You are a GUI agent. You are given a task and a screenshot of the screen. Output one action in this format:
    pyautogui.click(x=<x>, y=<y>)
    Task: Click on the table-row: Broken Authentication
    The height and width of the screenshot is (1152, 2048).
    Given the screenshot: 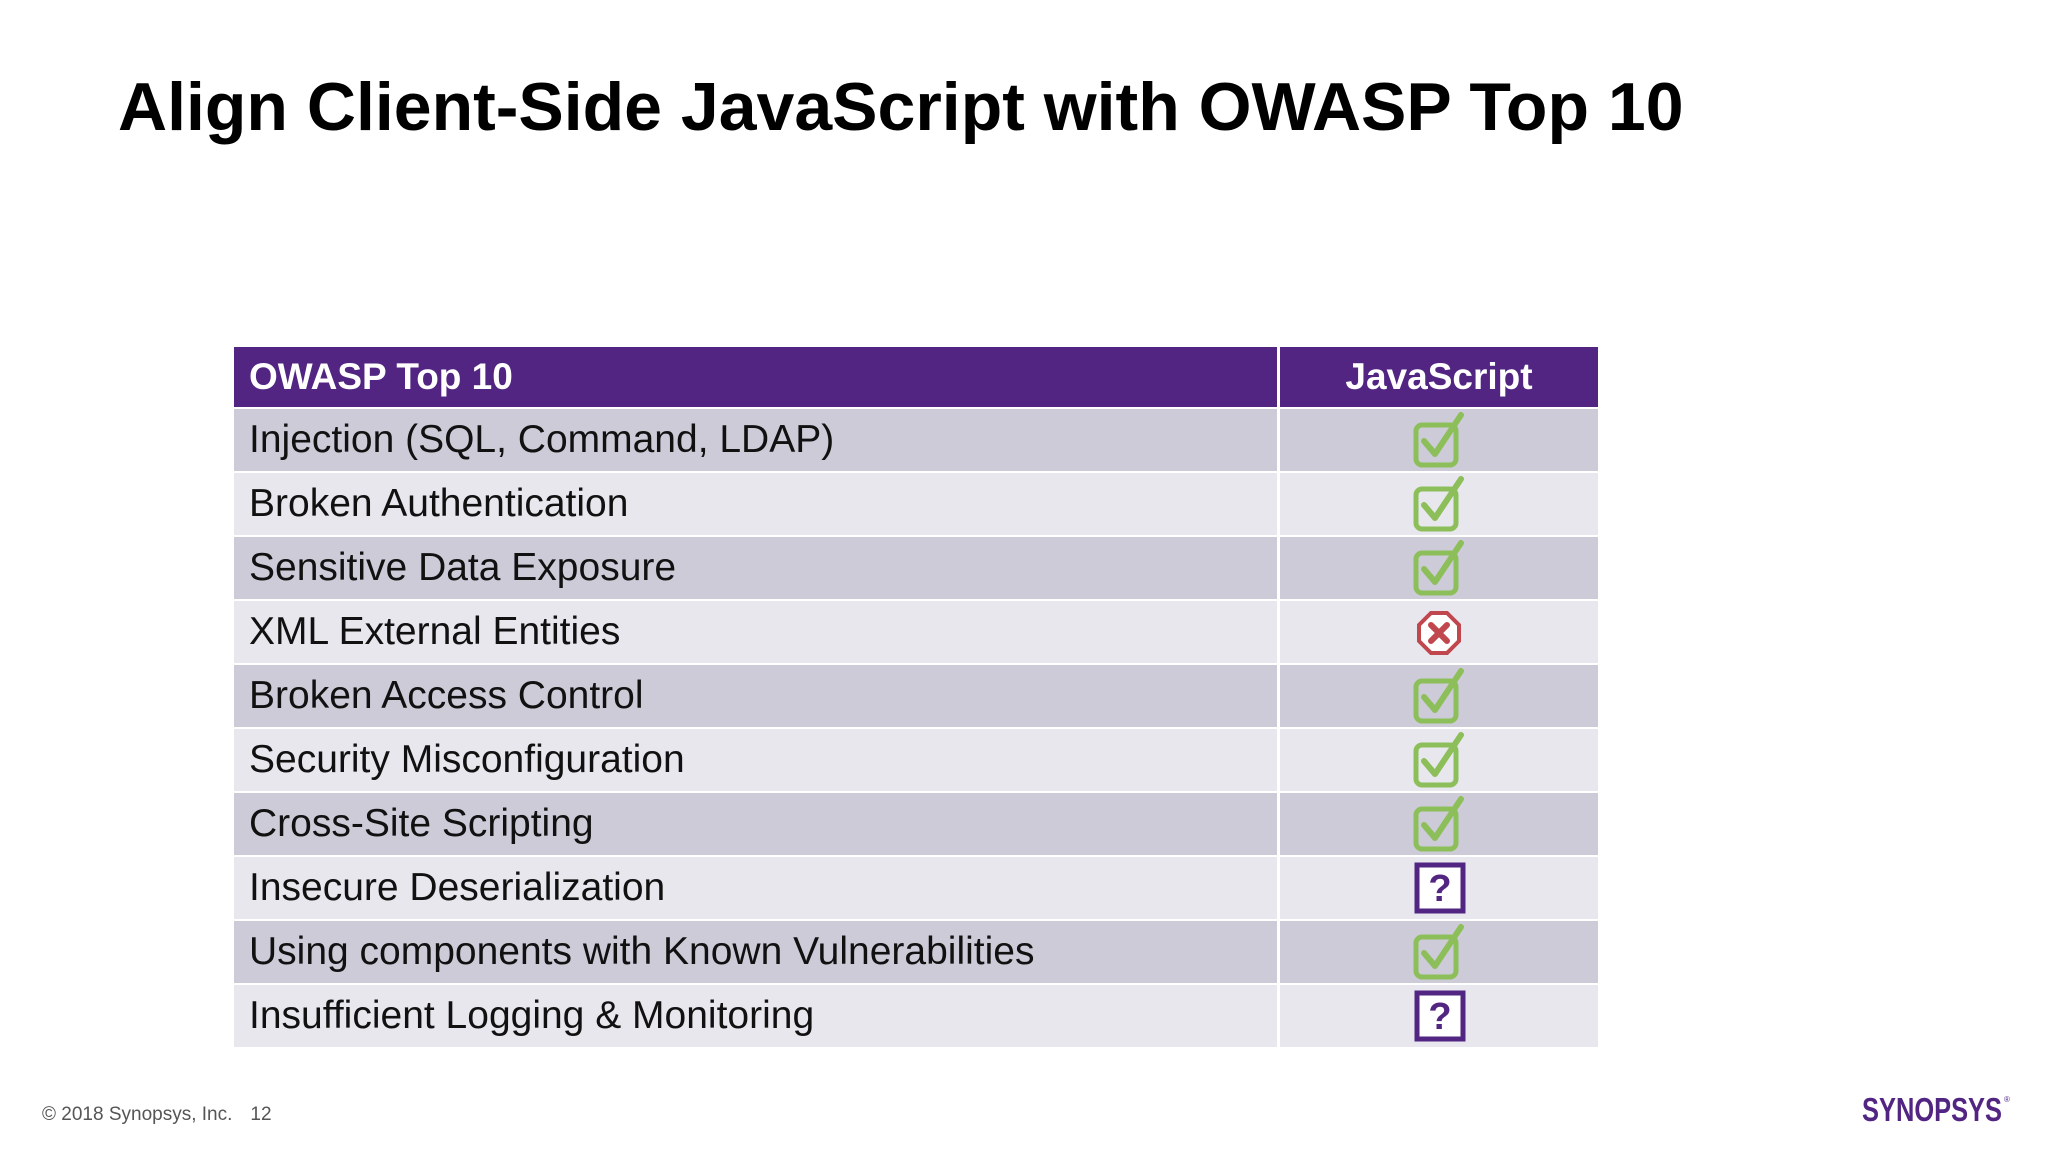 What is the action you would take?
    pyautogui.click(x=916, y=503)
    